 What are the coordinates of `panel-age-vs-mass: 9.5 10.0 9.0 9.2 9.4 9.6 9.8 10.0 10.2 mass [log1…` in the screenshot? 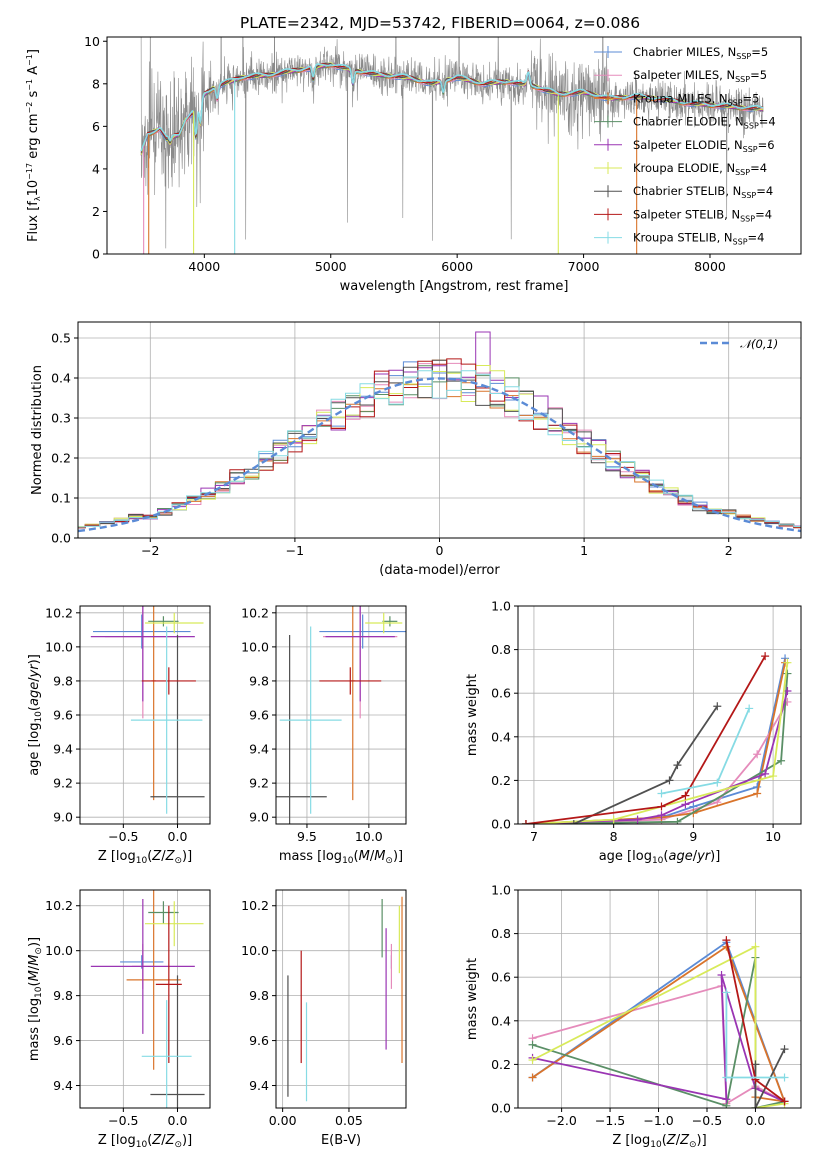 It's located at (324, 735).